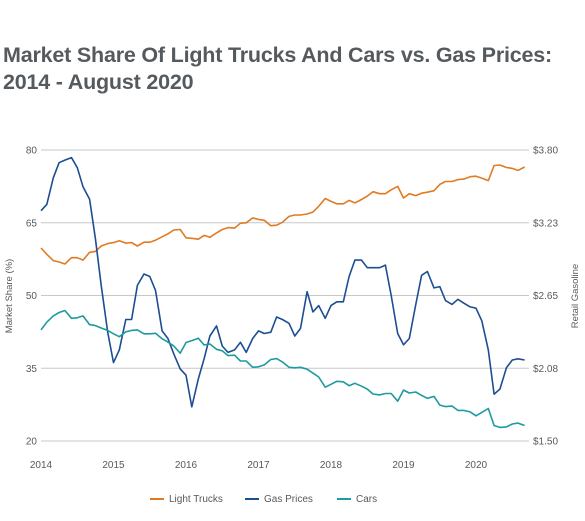 The height and width of the screenshot is (521, 585). I want to click on legend-label-cars: Cars, so click(367, 499).